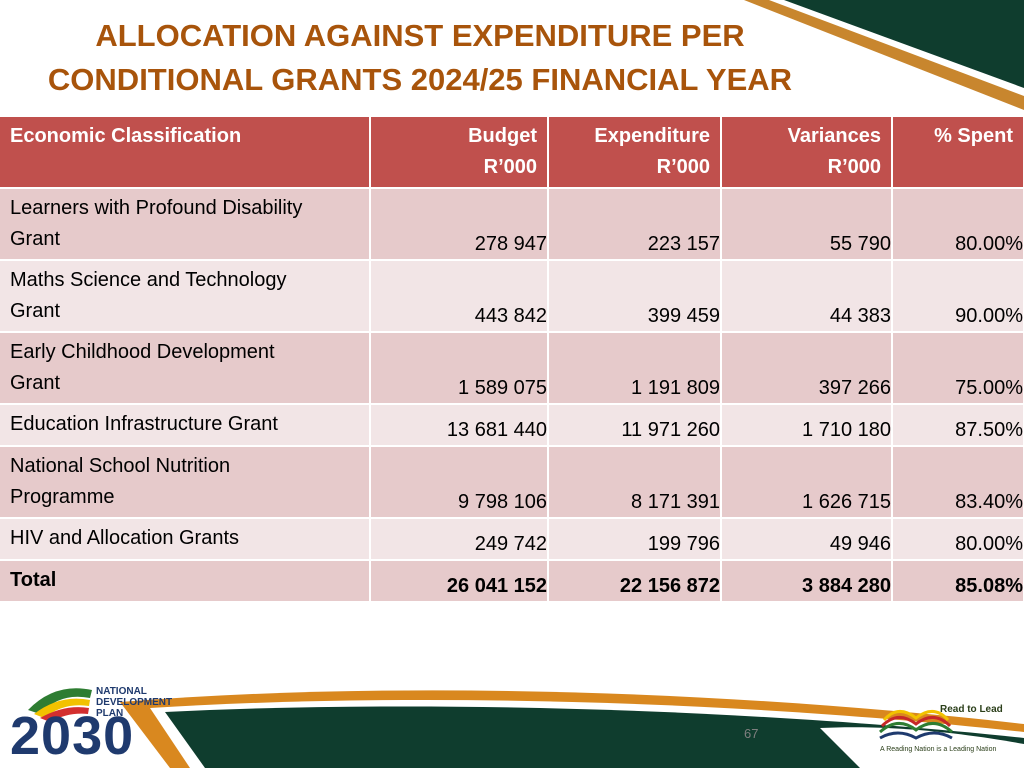  Describe the element at coordinates (635, 581) in the screenshot. I see `total-expenditure: 22 156 872` at that location.